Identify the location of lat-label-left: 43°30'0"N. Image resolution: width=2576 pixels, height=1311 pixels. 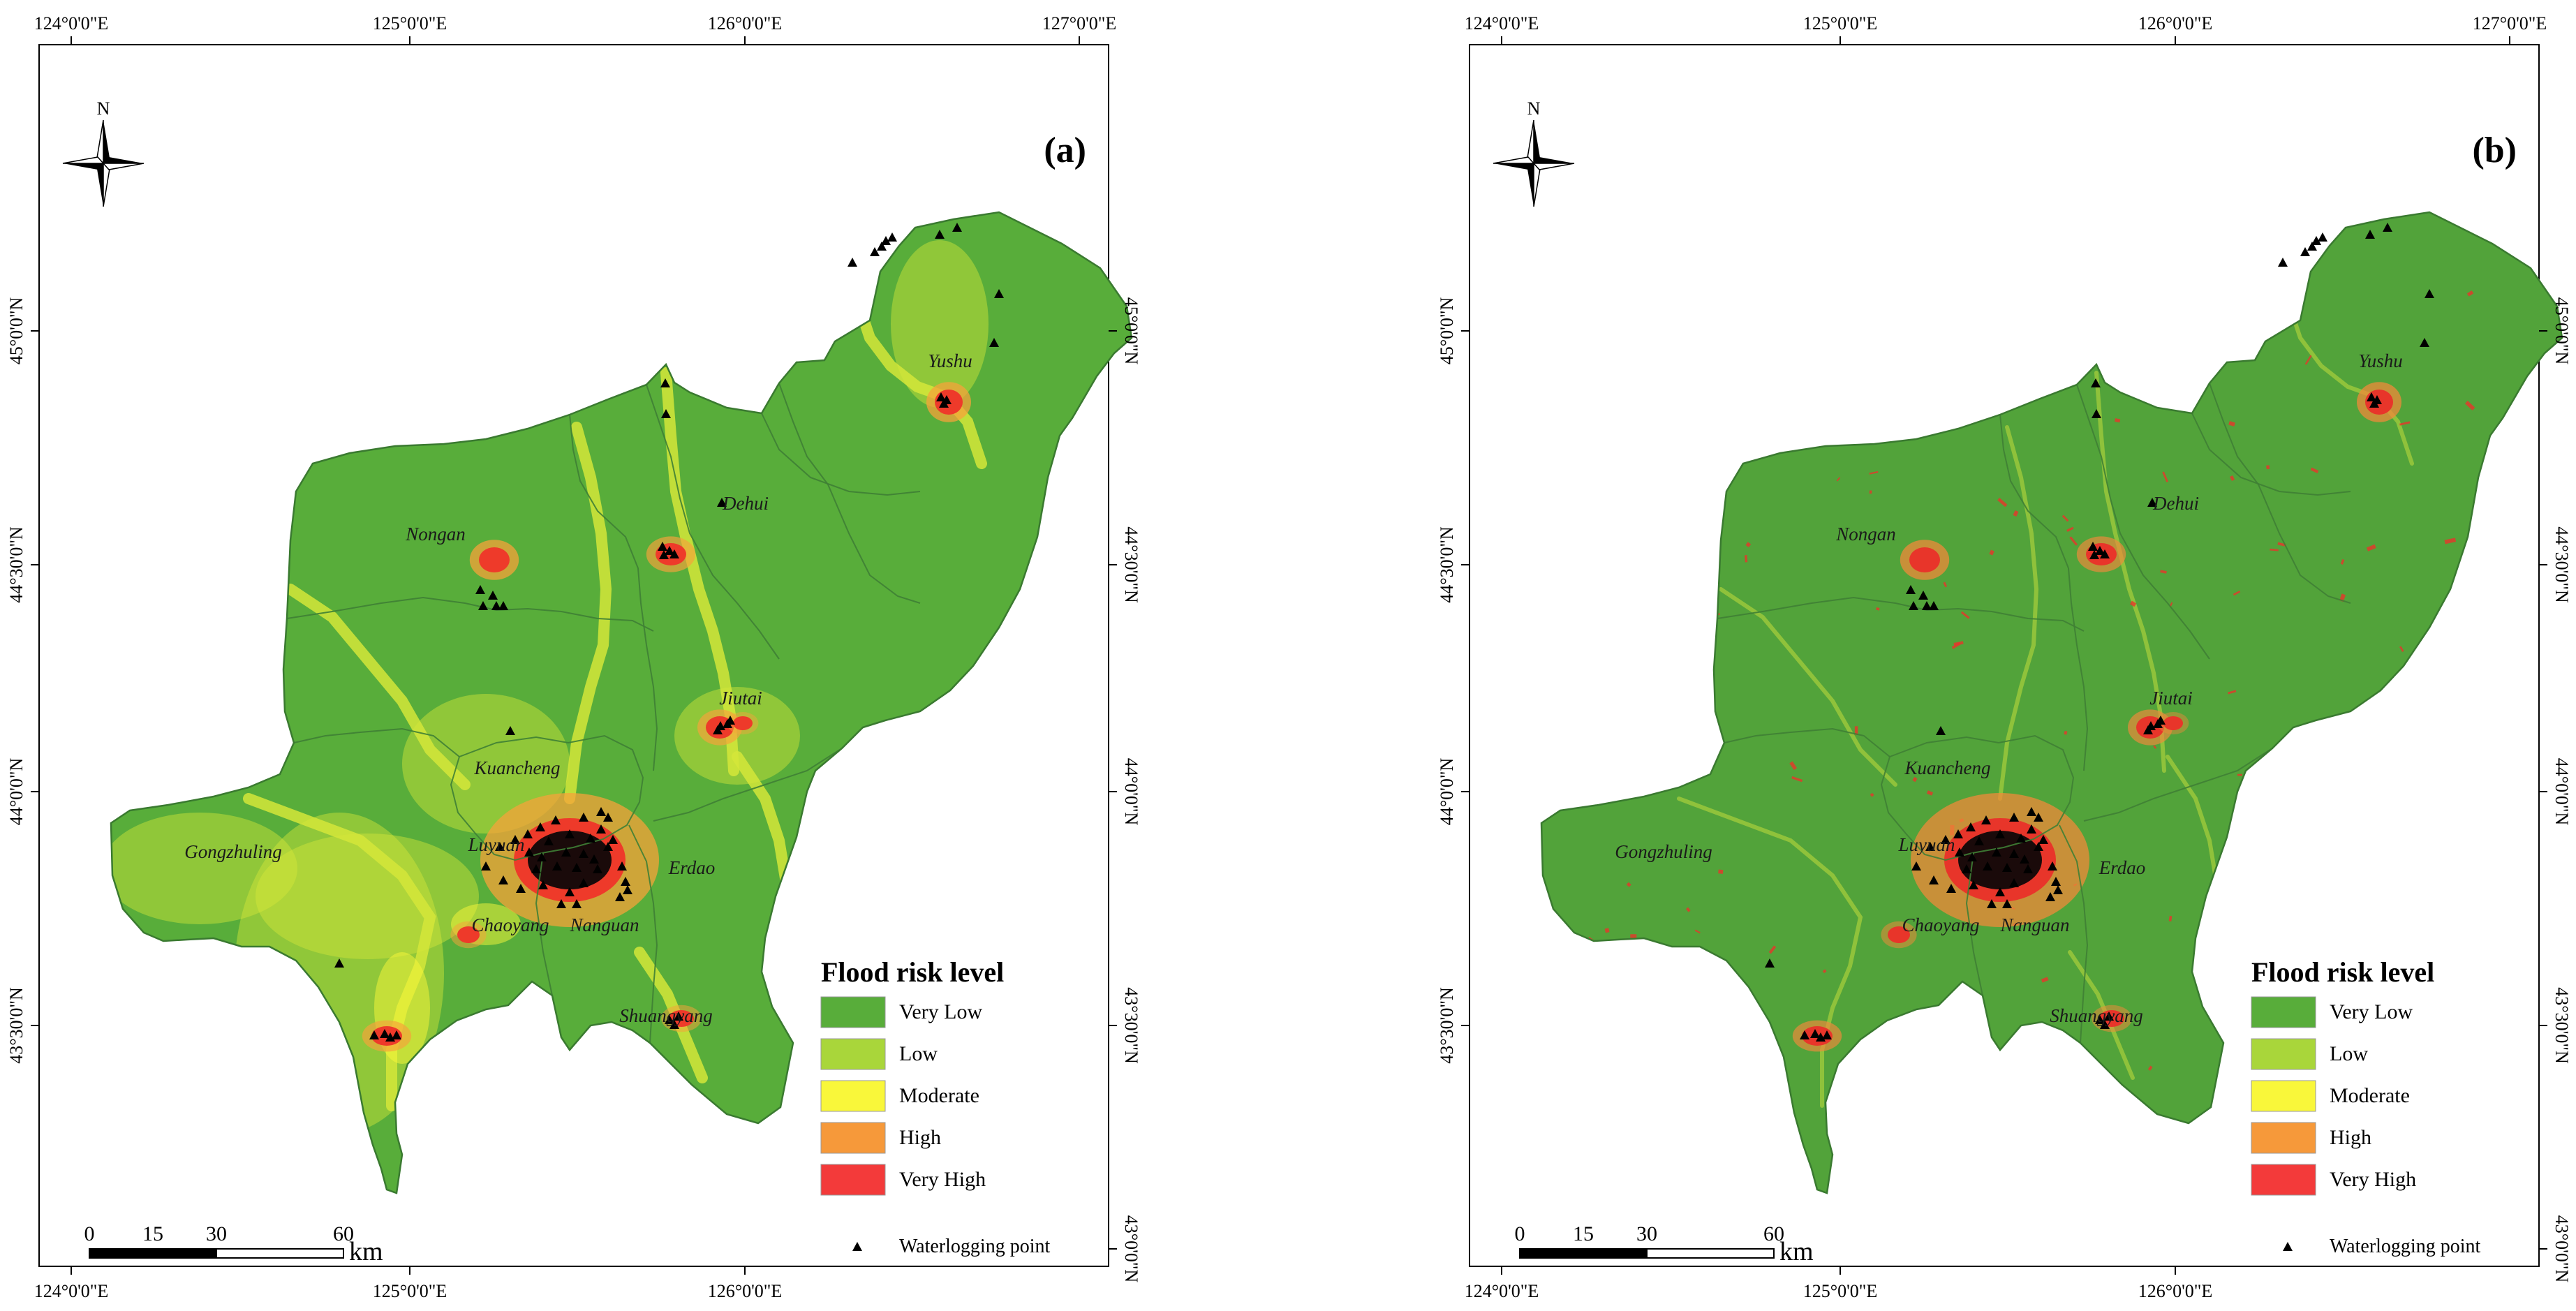
(1447, 1025).